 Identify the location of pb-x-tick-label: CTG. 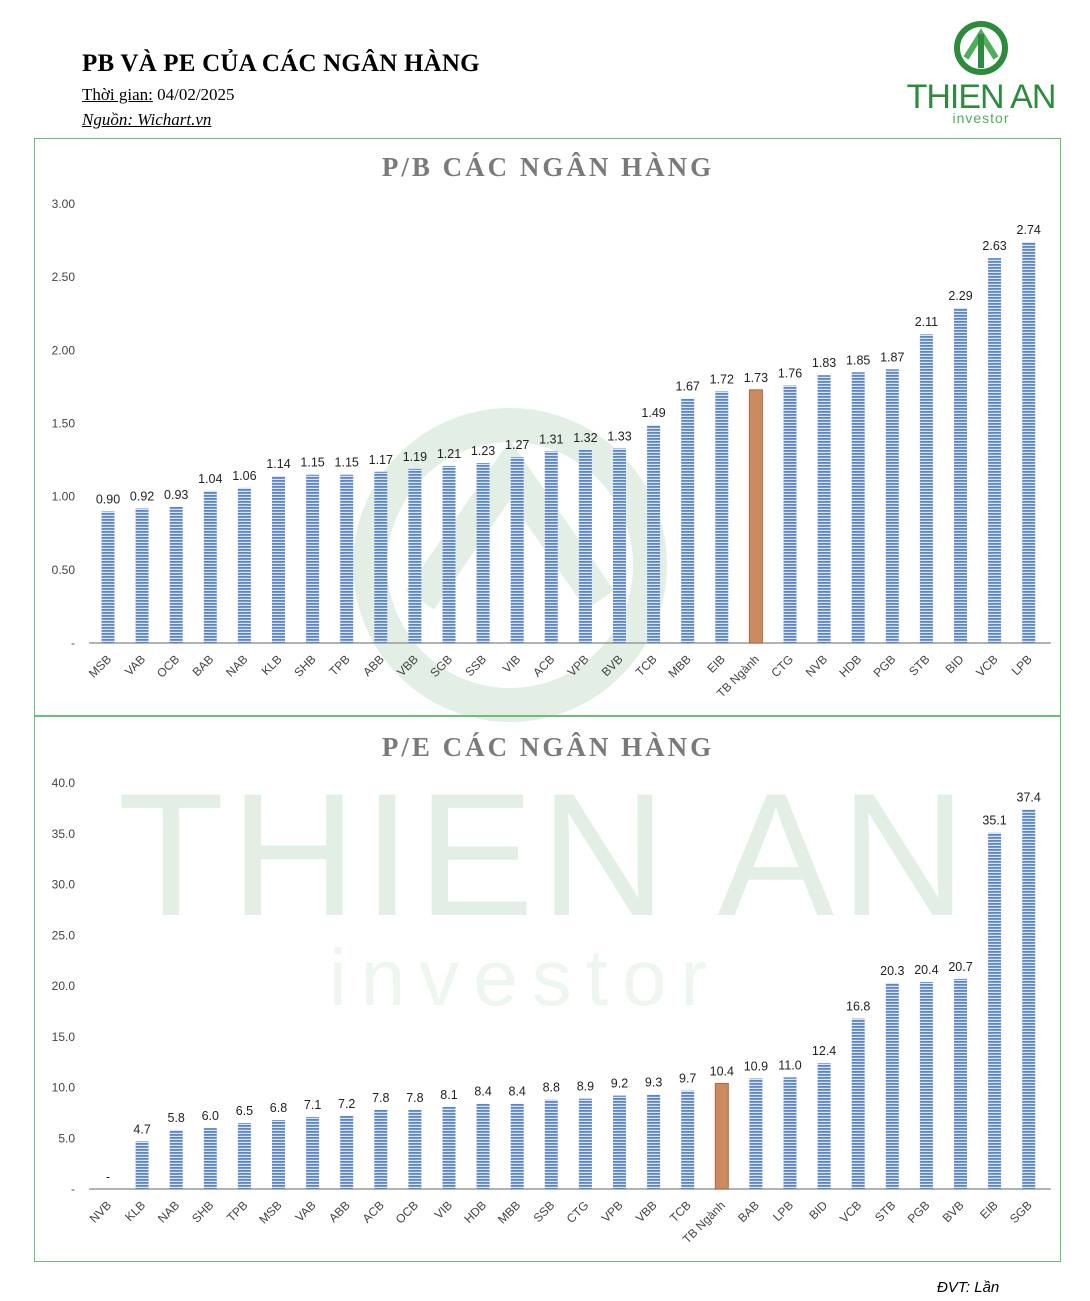
(782, 666).